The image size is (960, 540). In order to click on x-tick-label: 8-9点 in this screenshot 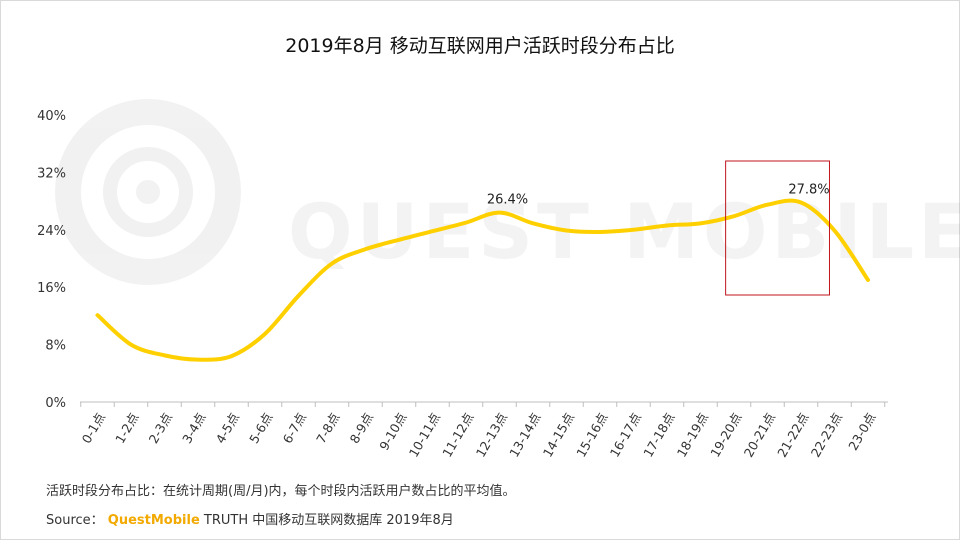, I will do `click(361, 428)`.